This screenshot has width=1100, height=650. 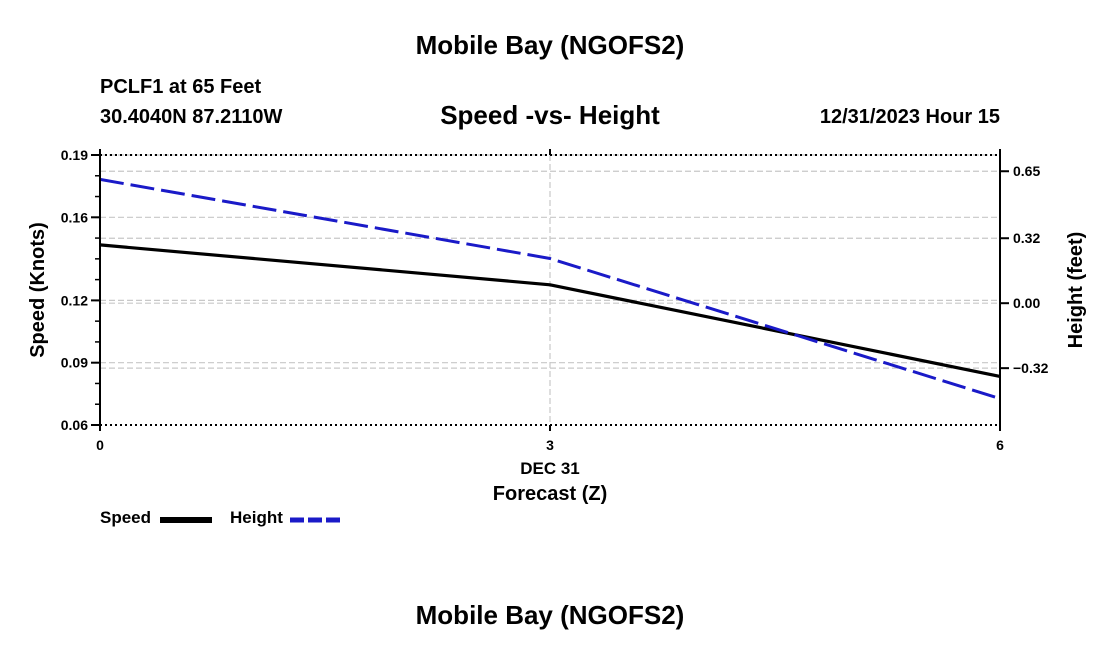 I want to click on y-axis-label-left: Speed (Knots), so click(x=38, y=290).